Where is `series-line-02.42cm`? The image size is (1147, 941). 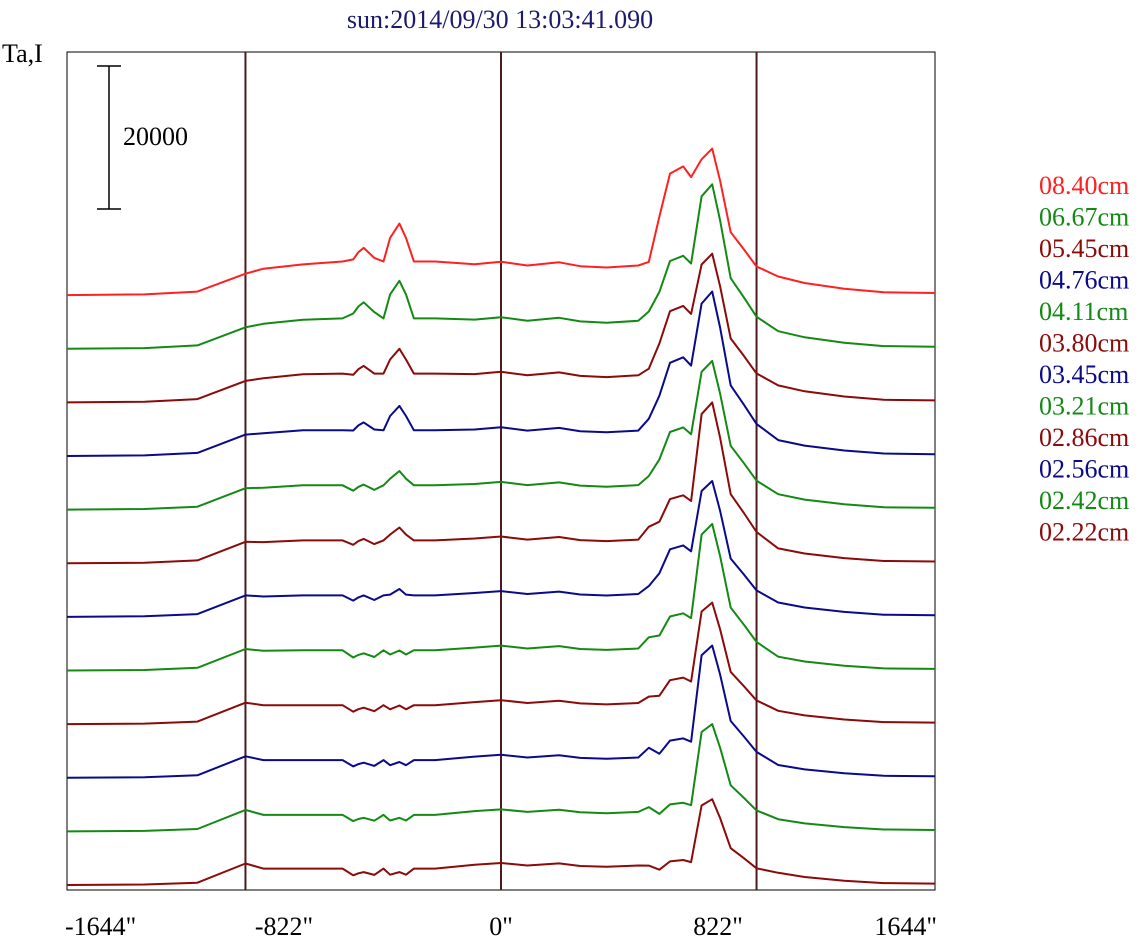 series-line-02.42cm is located at coordinates (501, 778).